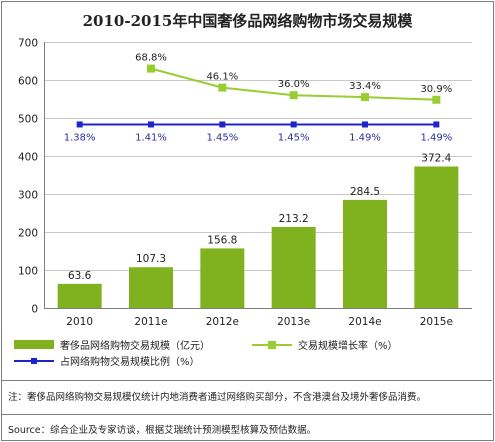 Image resolution: width=495 pixels, height=442 pixels. I want to click on y-tick-label: 200, so click(28, 234).